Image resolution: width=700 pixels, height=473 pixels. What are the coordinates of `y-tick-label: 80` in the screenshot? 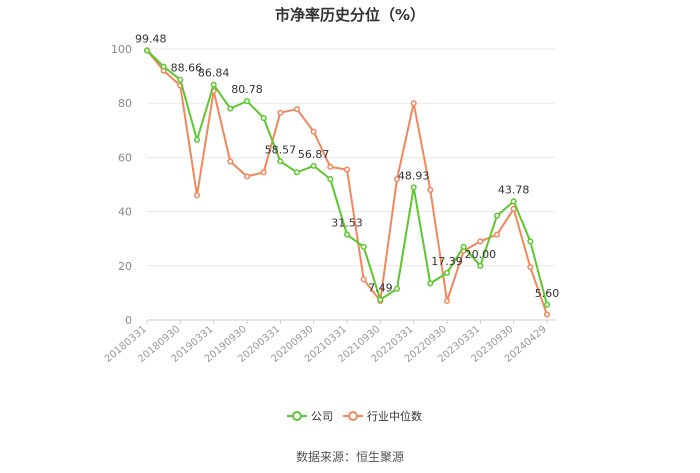 It's located at (125, 103).